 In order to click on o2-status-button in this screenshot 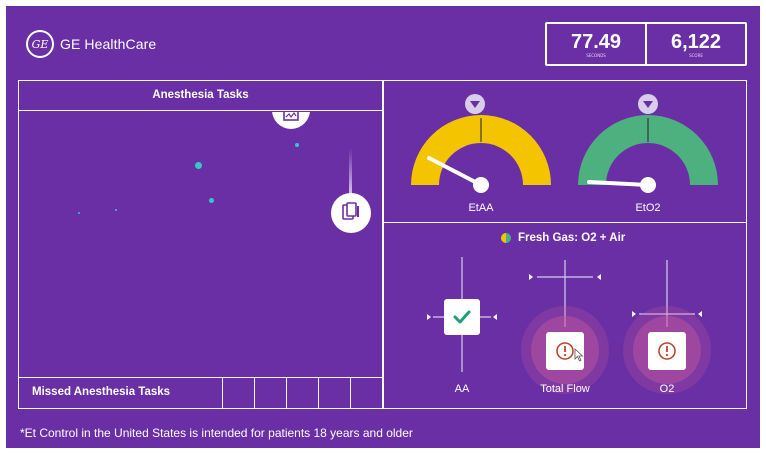, I will do `click(667, 351)`.